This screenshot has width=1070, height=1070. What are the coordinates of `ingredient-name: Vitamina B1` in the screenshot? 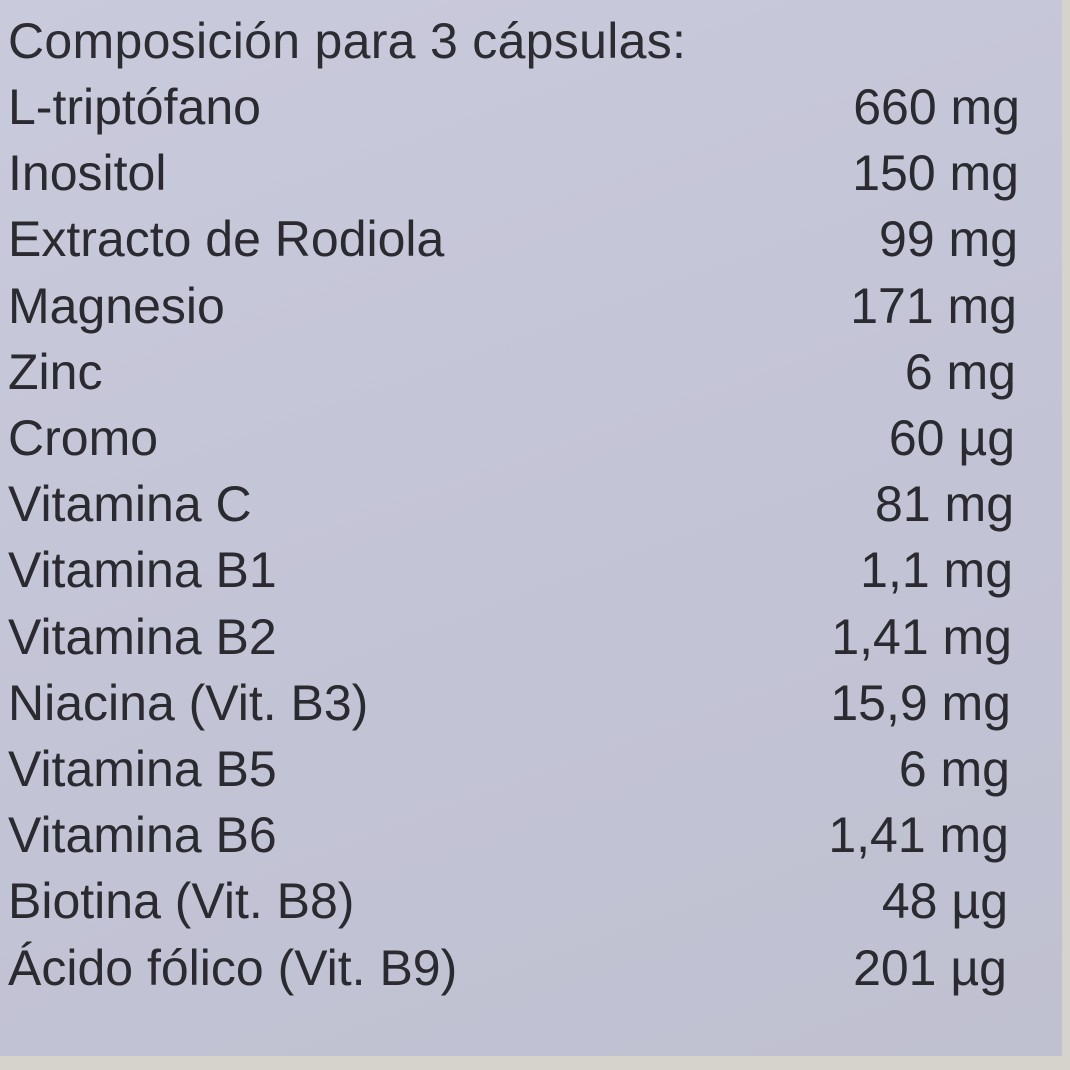 It's located at (142, 570).